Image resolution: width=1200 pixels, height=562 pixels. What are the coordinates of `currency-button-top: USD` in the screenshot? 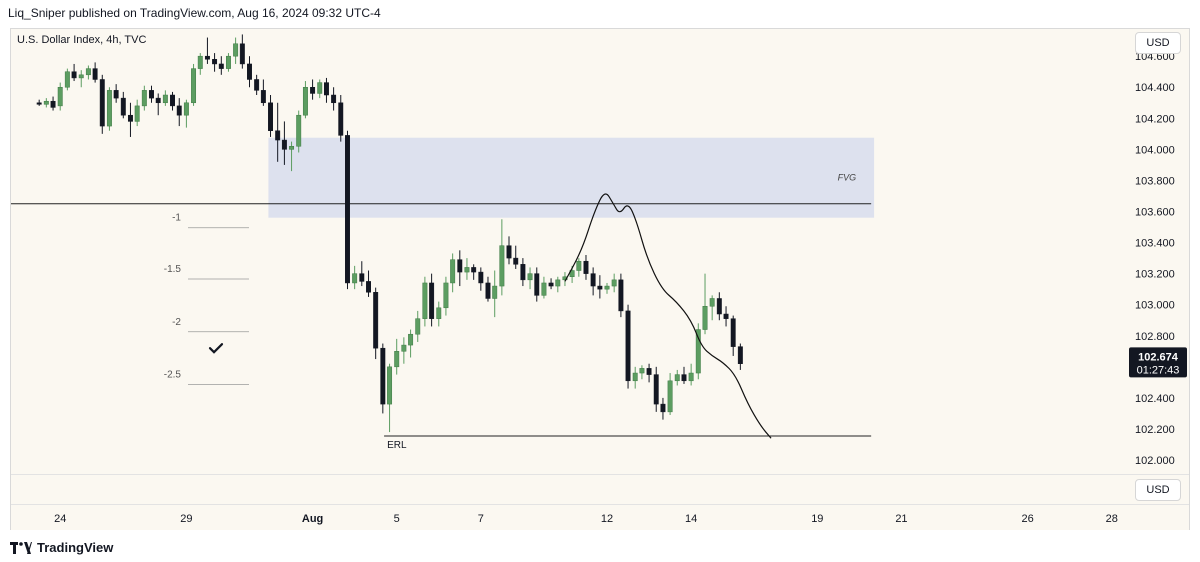 It's located at (1158, 43).